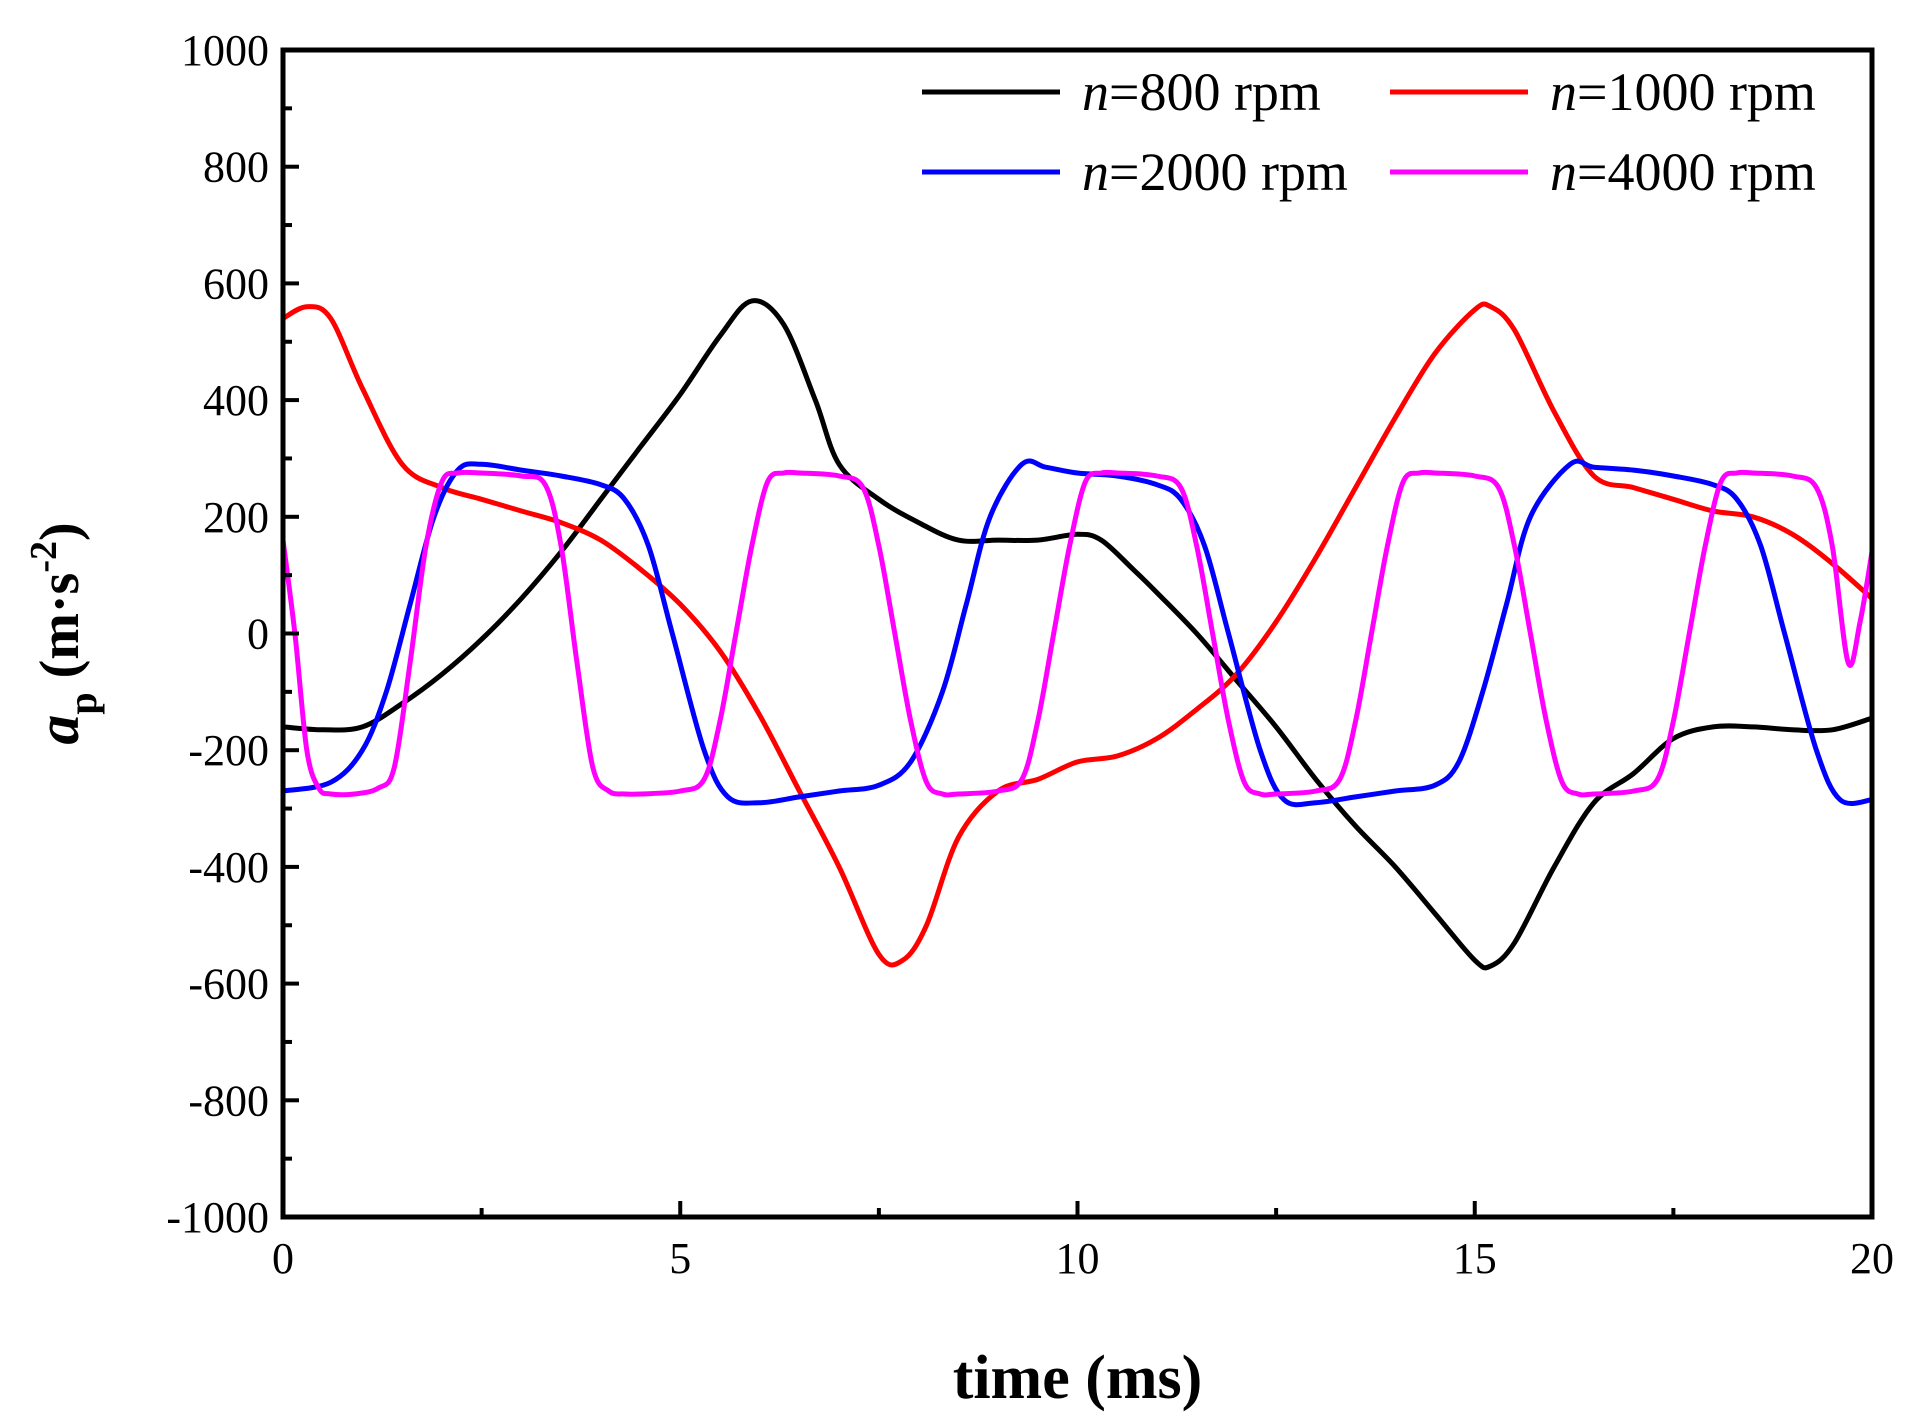  What do you see at coordinates (228, 984) in the screenshot?
I see `y-tick-label: -600` at bounding box center [228, 984].